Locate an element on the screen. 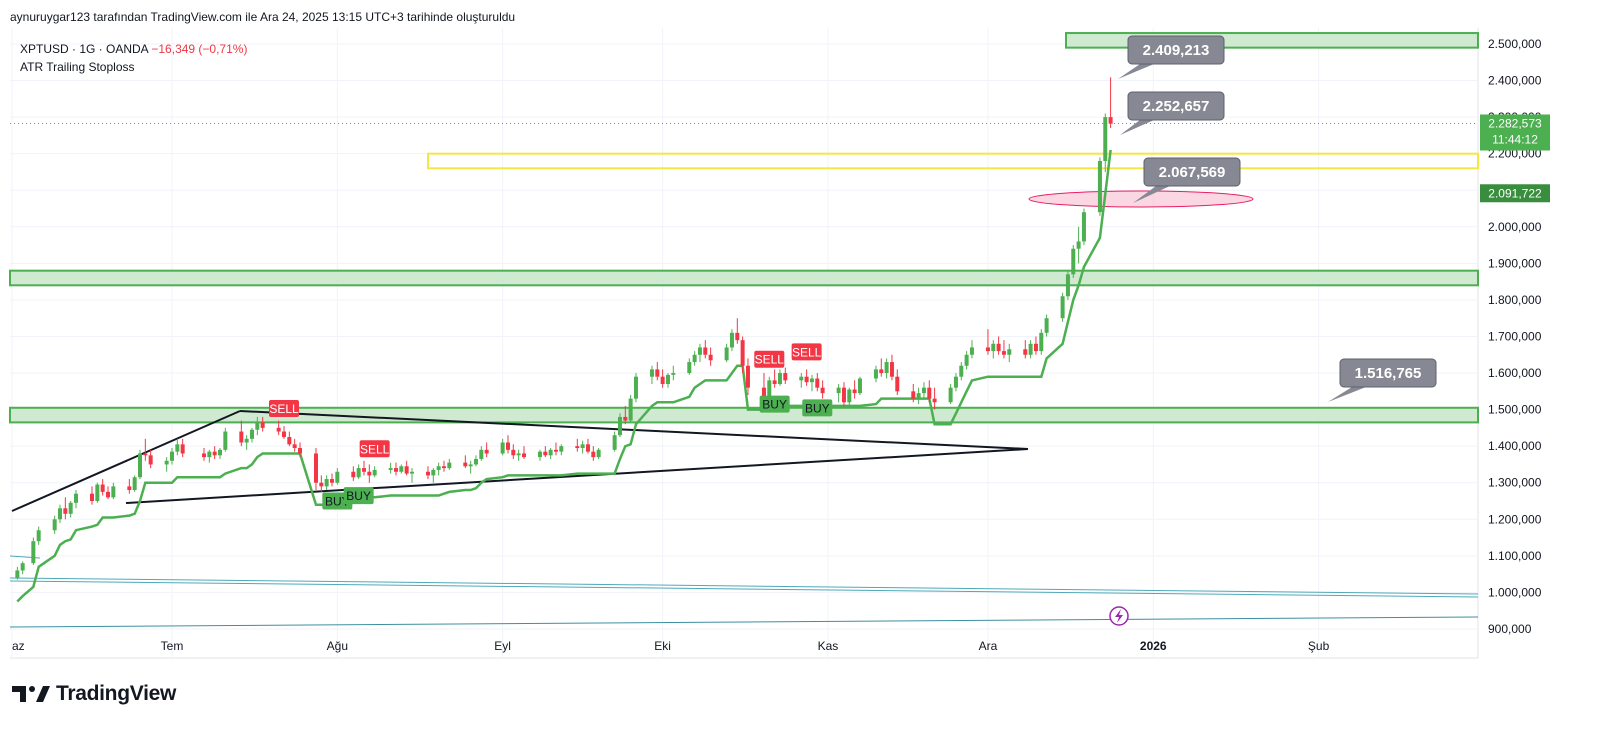 The height and width of the screenshot is (741, 1600). symbol-label: XPTUSD · 1G · OANDA is located at coordinates (84, 49).